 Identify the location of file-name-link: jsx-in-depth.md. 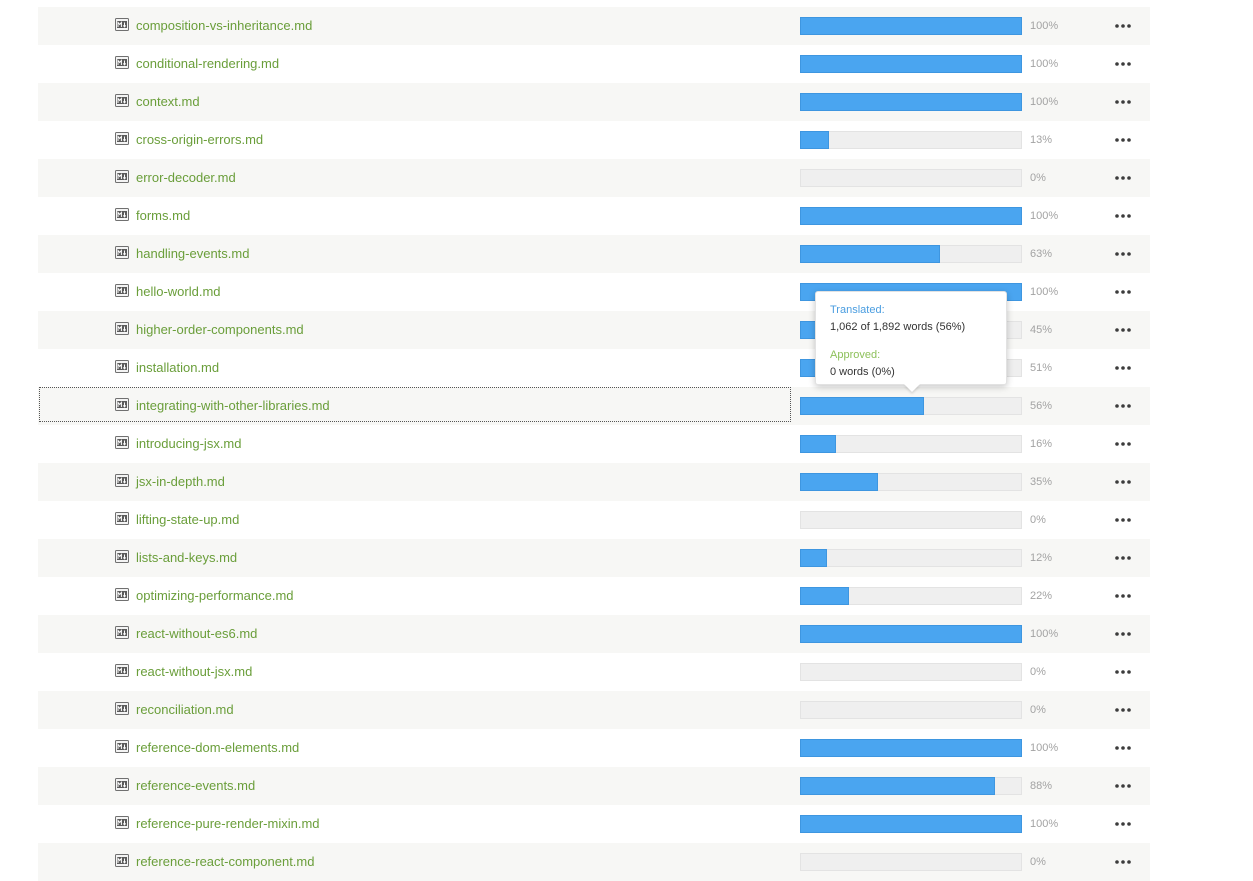
(180, 481).